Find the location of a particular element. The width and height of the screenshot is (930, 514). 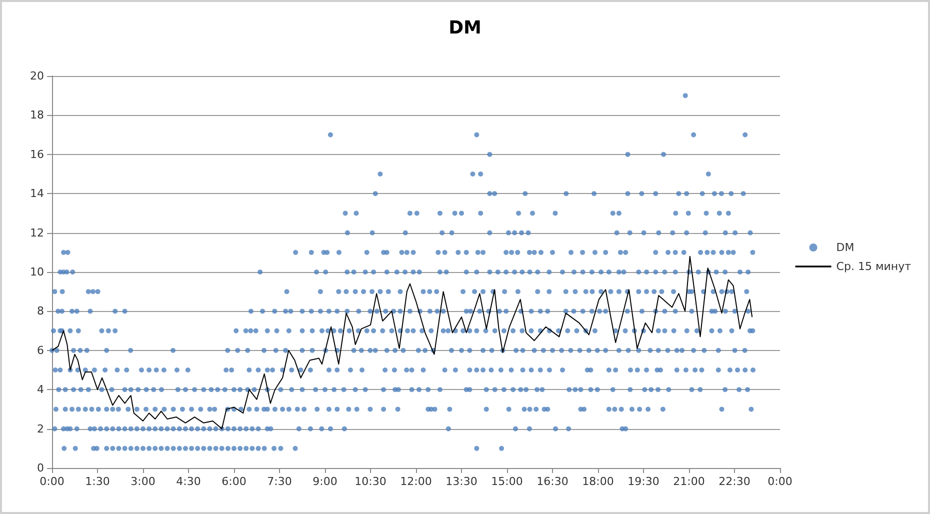

x-tick-label: 16:30 is located at coordinates (552, 481).